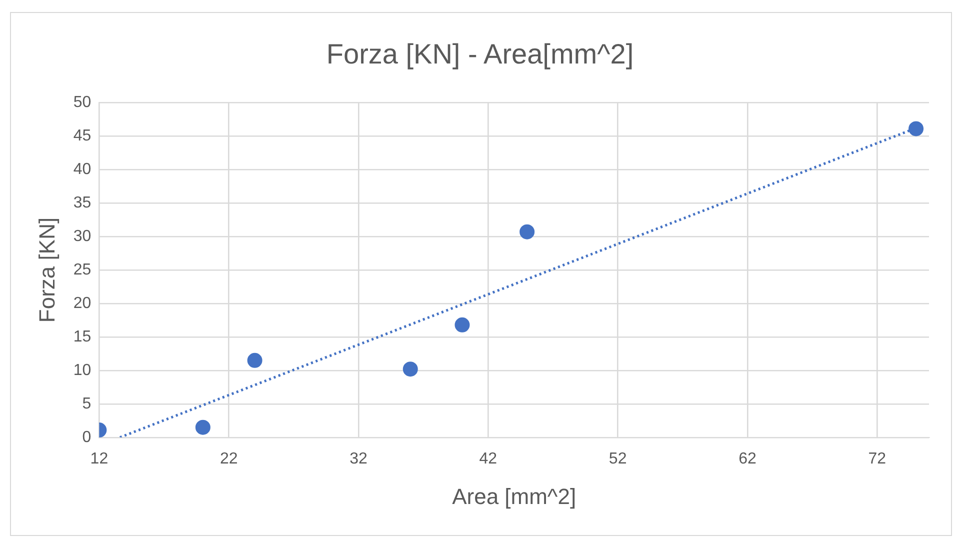 This screenshot has width=957, height=538. I want to click on x-tick-label: 32, so click(359, 459).